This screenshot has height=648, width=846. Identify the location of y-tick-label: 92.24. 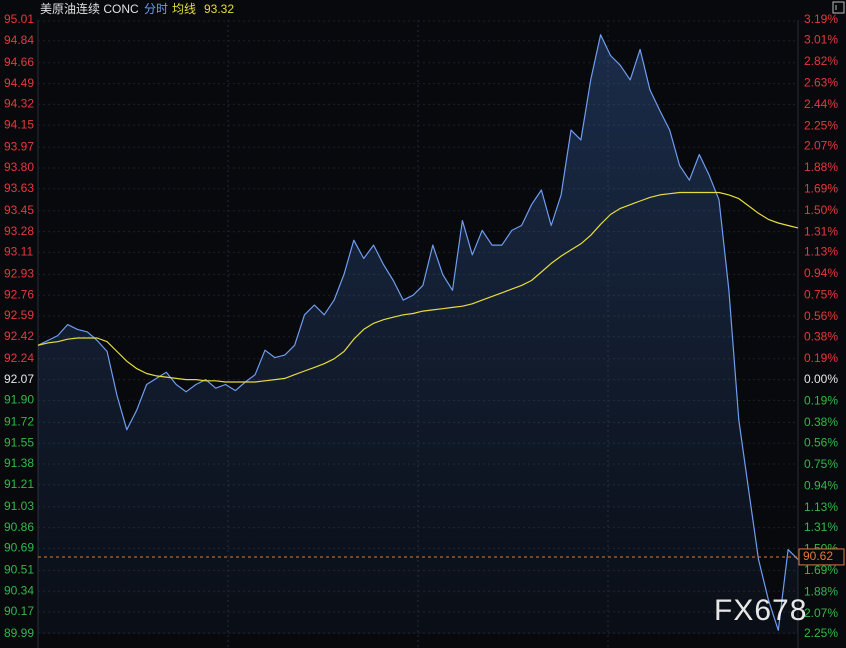
(19, 358).